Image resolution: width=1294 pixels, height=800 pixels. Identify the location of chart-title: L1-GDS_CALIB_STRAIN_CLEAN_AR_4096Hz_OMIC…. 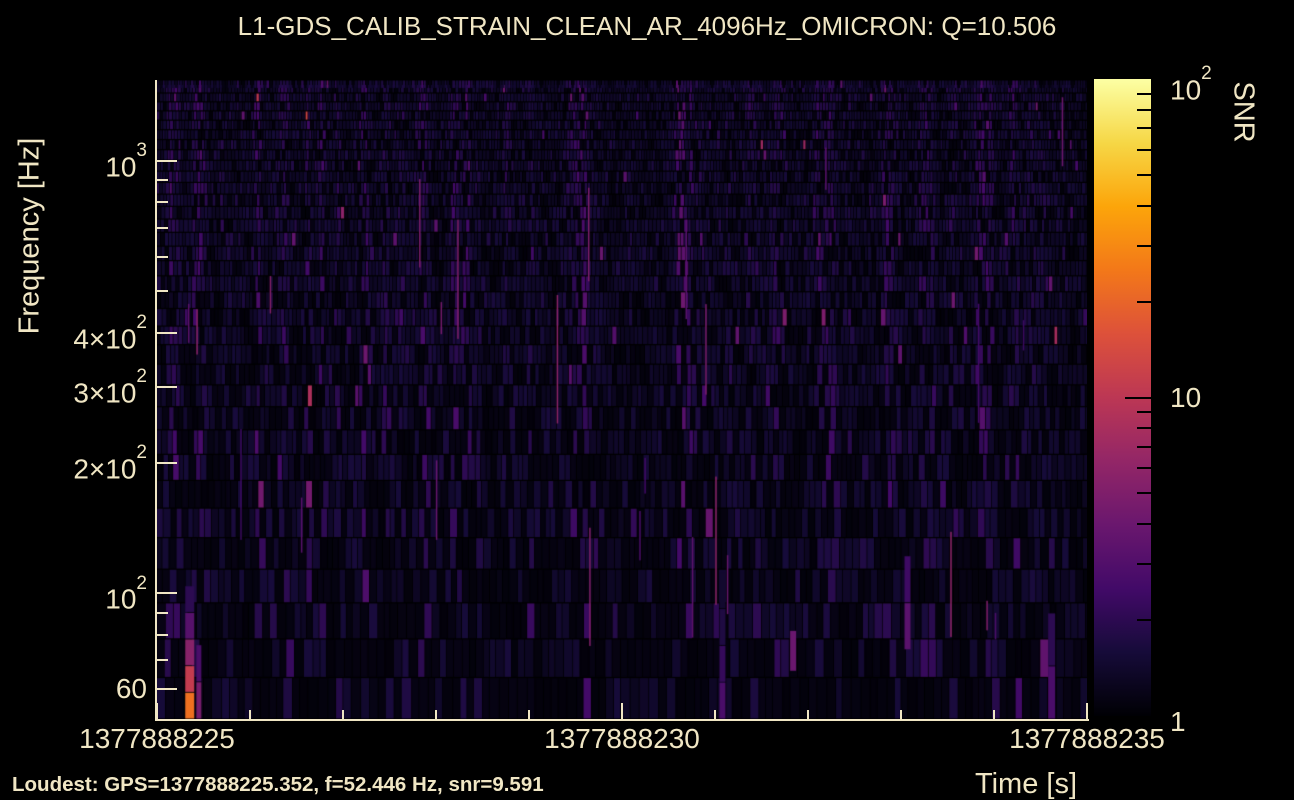
(647, 26).